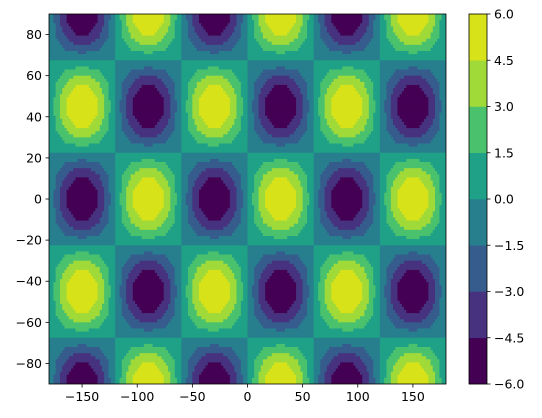  I want to click on y-tick-label: 40, so click(34, 116).